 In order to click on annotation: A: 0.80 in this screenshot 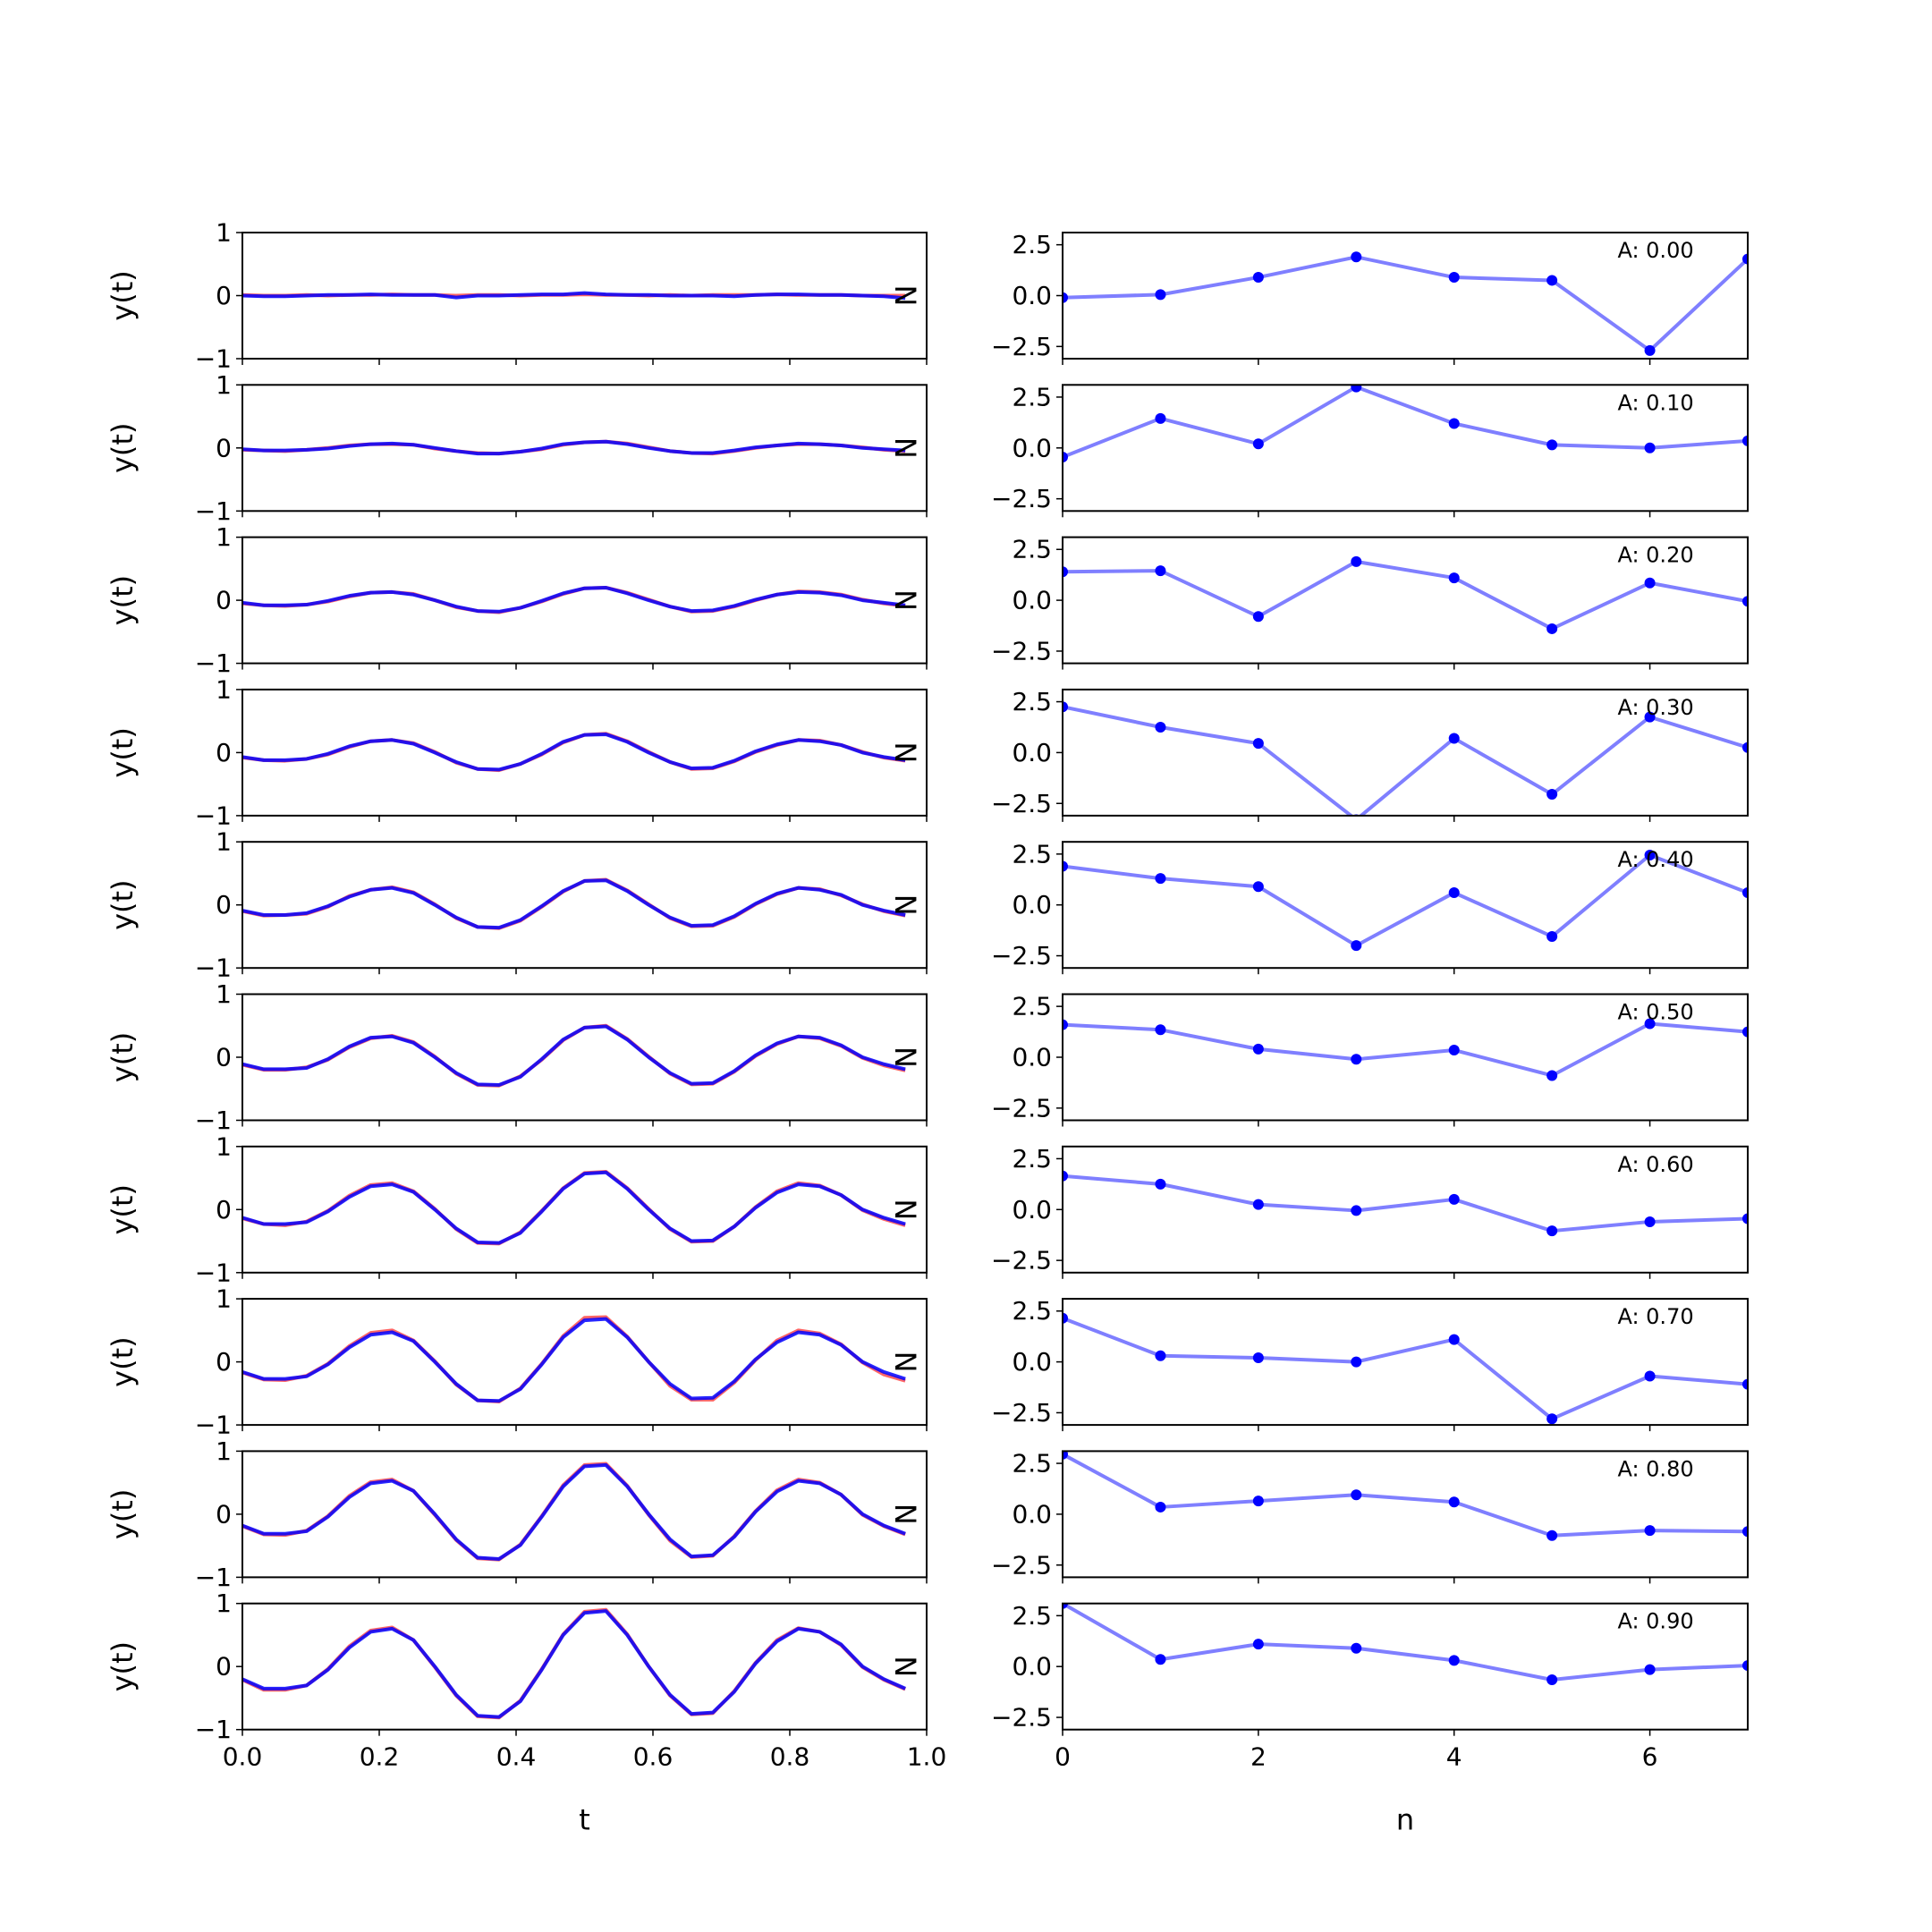, I will do `click(1655, 1468)`.